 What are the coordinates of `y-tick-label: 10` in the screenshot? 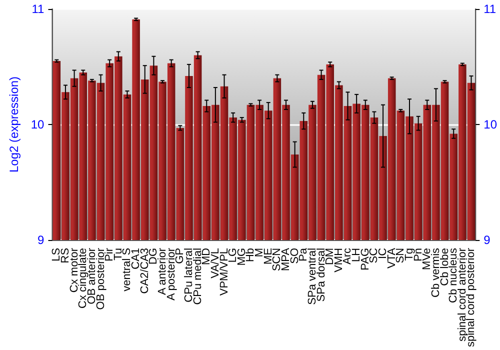 It's located at (37, 124).